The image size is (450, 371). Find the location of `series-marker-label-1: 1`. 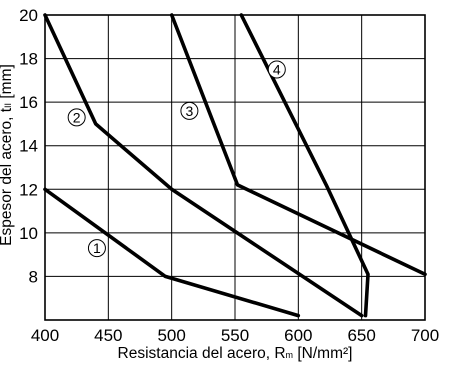

series-marker-label-1: 1 is located at coordinates (97, 248).